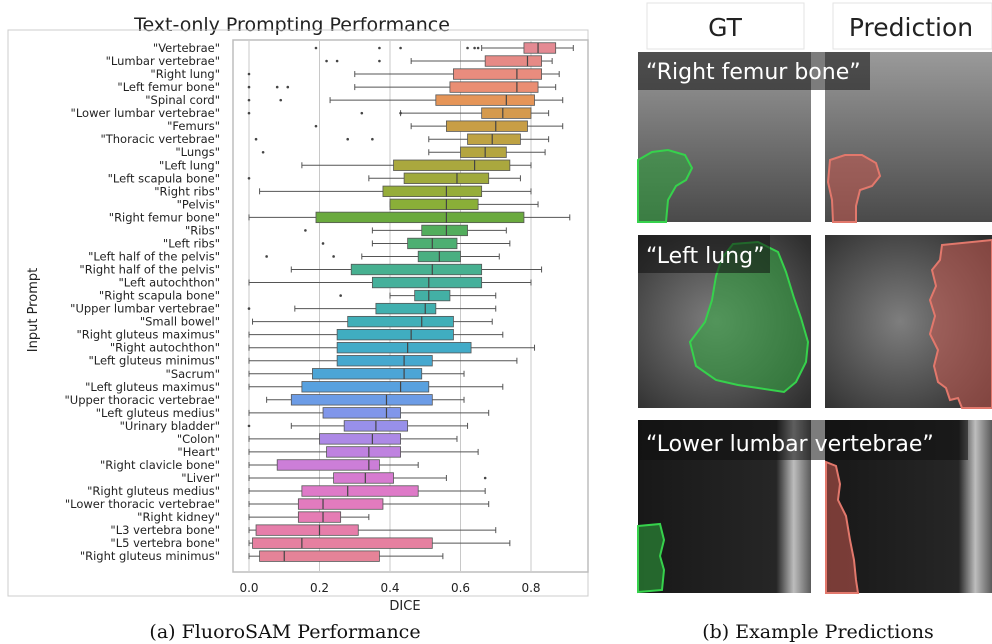  I want to click on caption-right: (b) Example Predictions, so click(818, 632).